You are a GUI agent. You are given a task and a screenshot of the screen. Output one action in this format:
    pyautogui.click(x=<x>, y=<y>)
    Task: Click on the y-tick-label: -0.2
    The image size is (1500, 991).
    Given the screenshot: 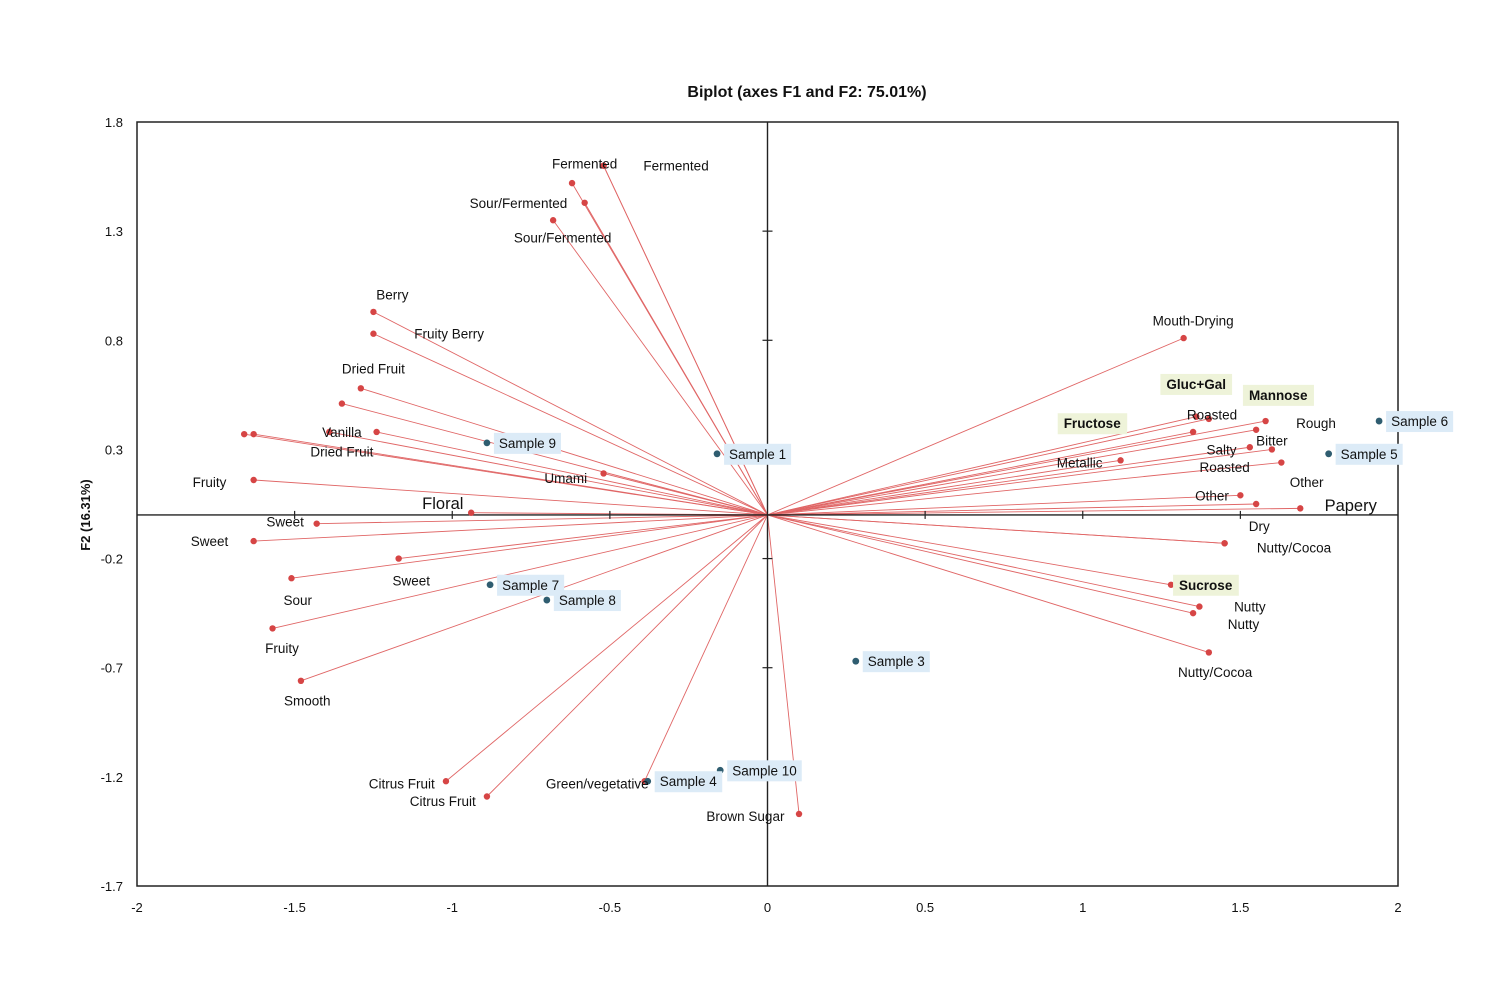 What is the action you would take?
    pyautogui.click(x=112, y=559)
    